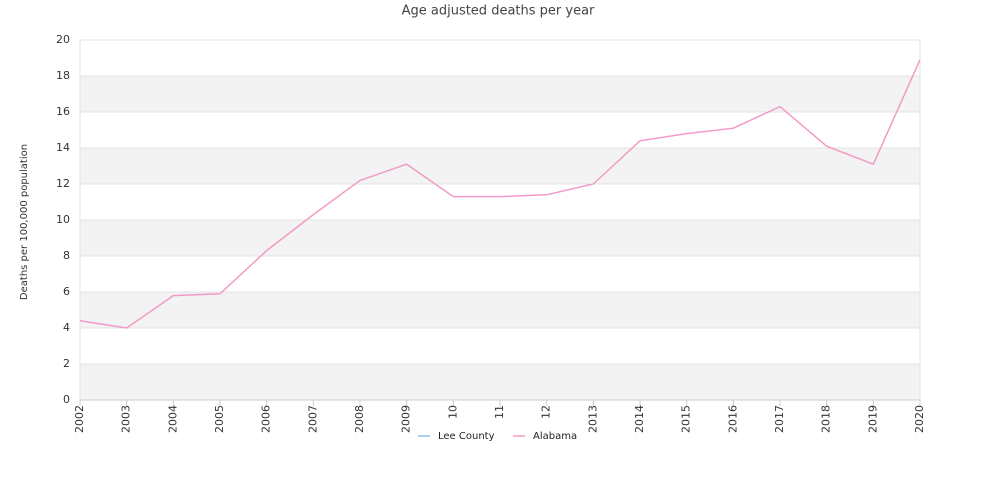  I want to click on x-tick-label: 2016, so click(732, 419).